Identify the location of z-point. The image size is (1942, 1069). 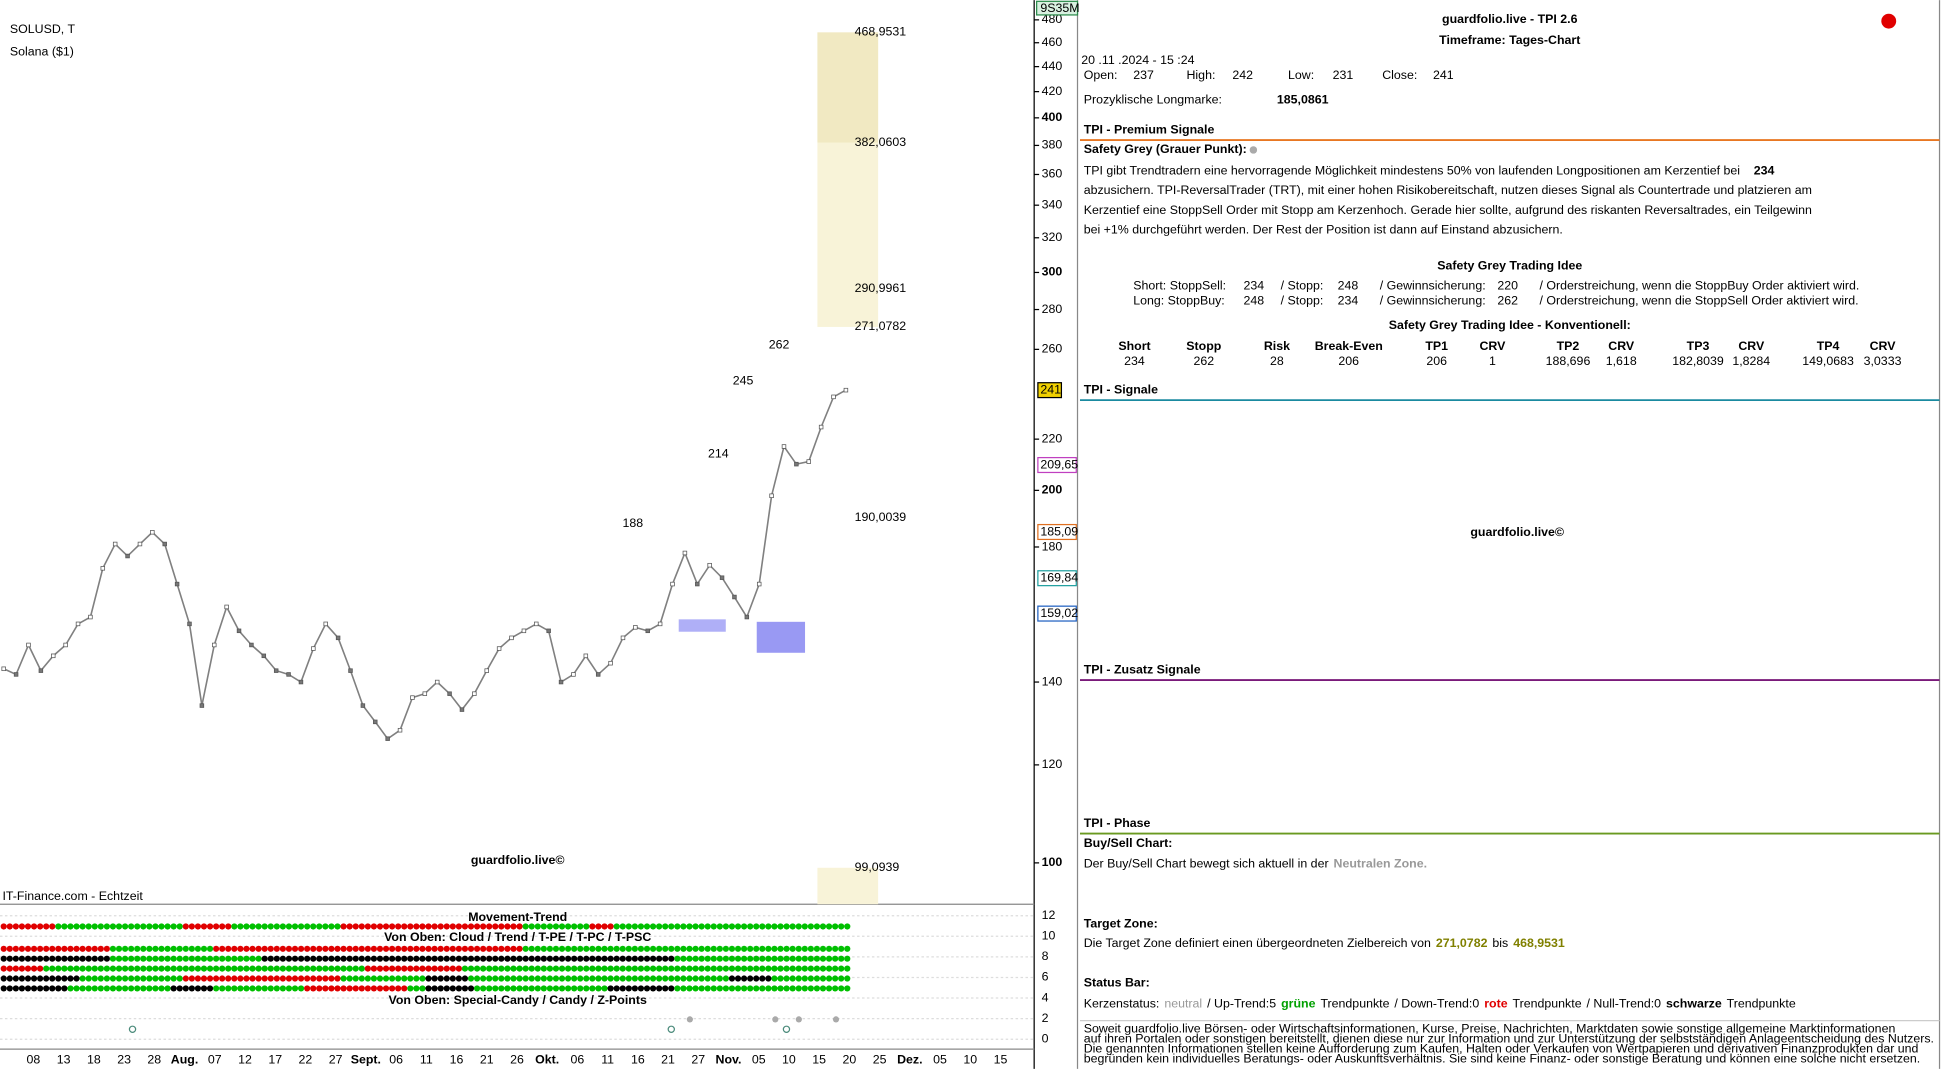
(786, 1029).